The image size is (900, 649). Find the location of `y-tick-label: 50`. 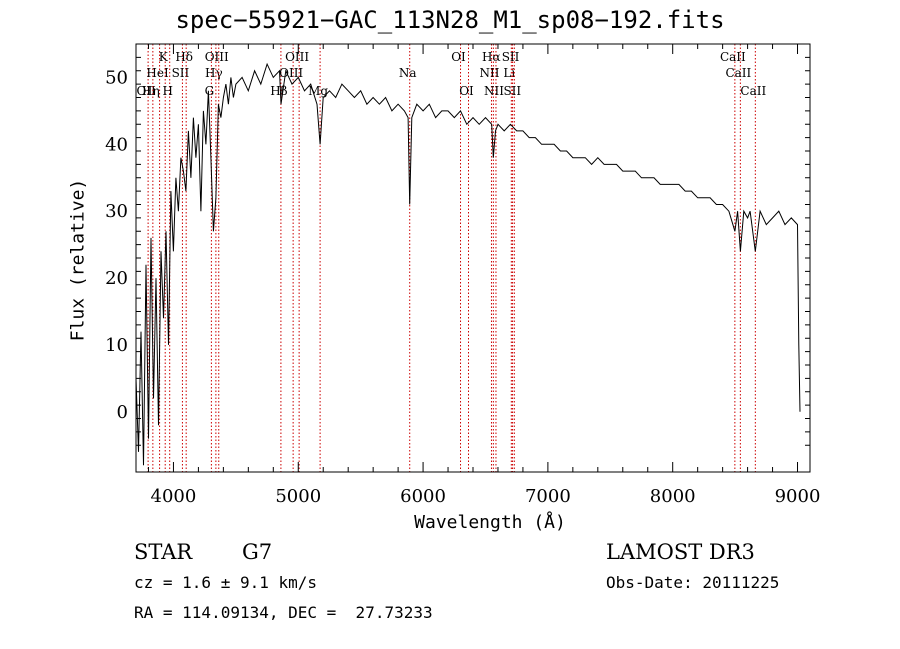

y-tick-label: 50 is located at coordinates (116, 77).